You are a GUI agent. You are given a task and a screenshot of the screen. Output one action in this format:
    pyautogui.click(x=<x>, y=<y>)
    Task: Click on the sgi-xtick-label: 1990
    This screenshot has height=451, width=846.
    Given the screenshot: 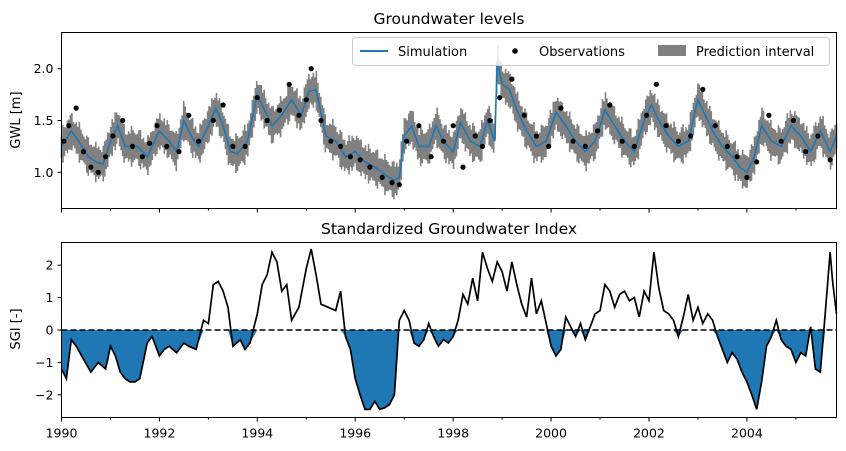 What is the action you would take?
    pyautogui.click(x=62, y=433)
    